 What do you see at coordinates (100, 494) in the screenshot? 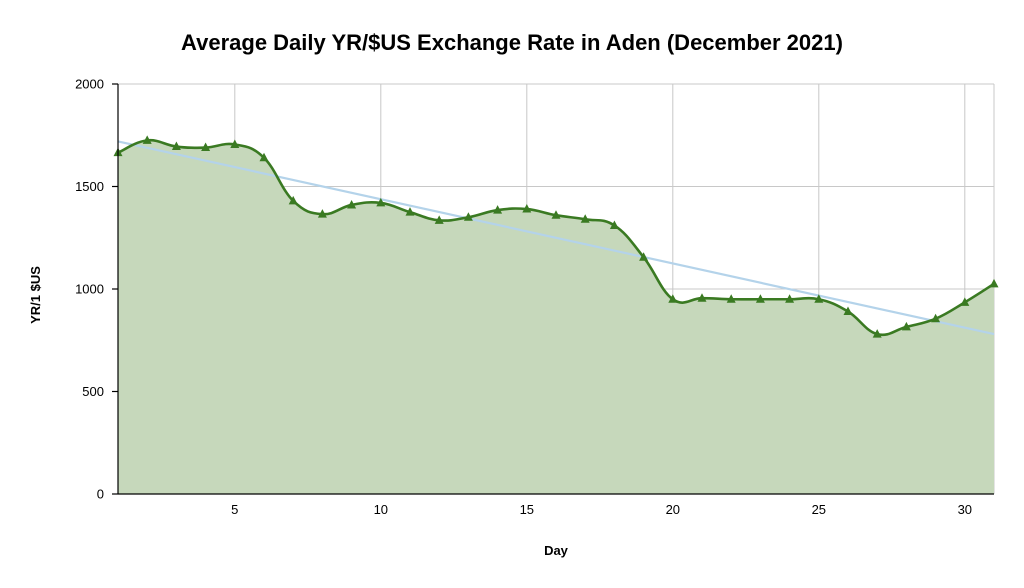
I see `y-tick-label: 0` at bounding box center [100, 494].